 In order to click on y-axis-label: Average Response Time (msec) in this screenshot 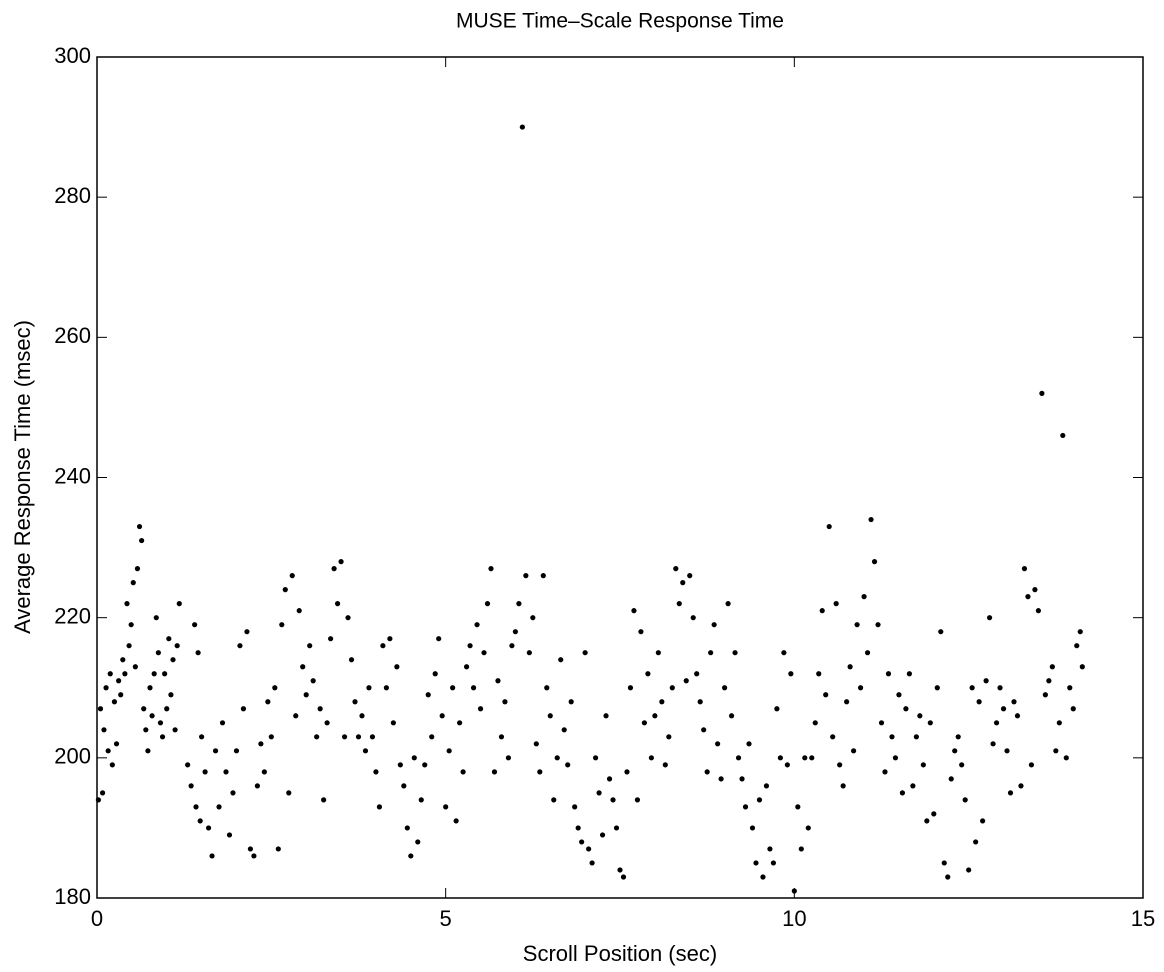, I will do `click(22, 477)`.